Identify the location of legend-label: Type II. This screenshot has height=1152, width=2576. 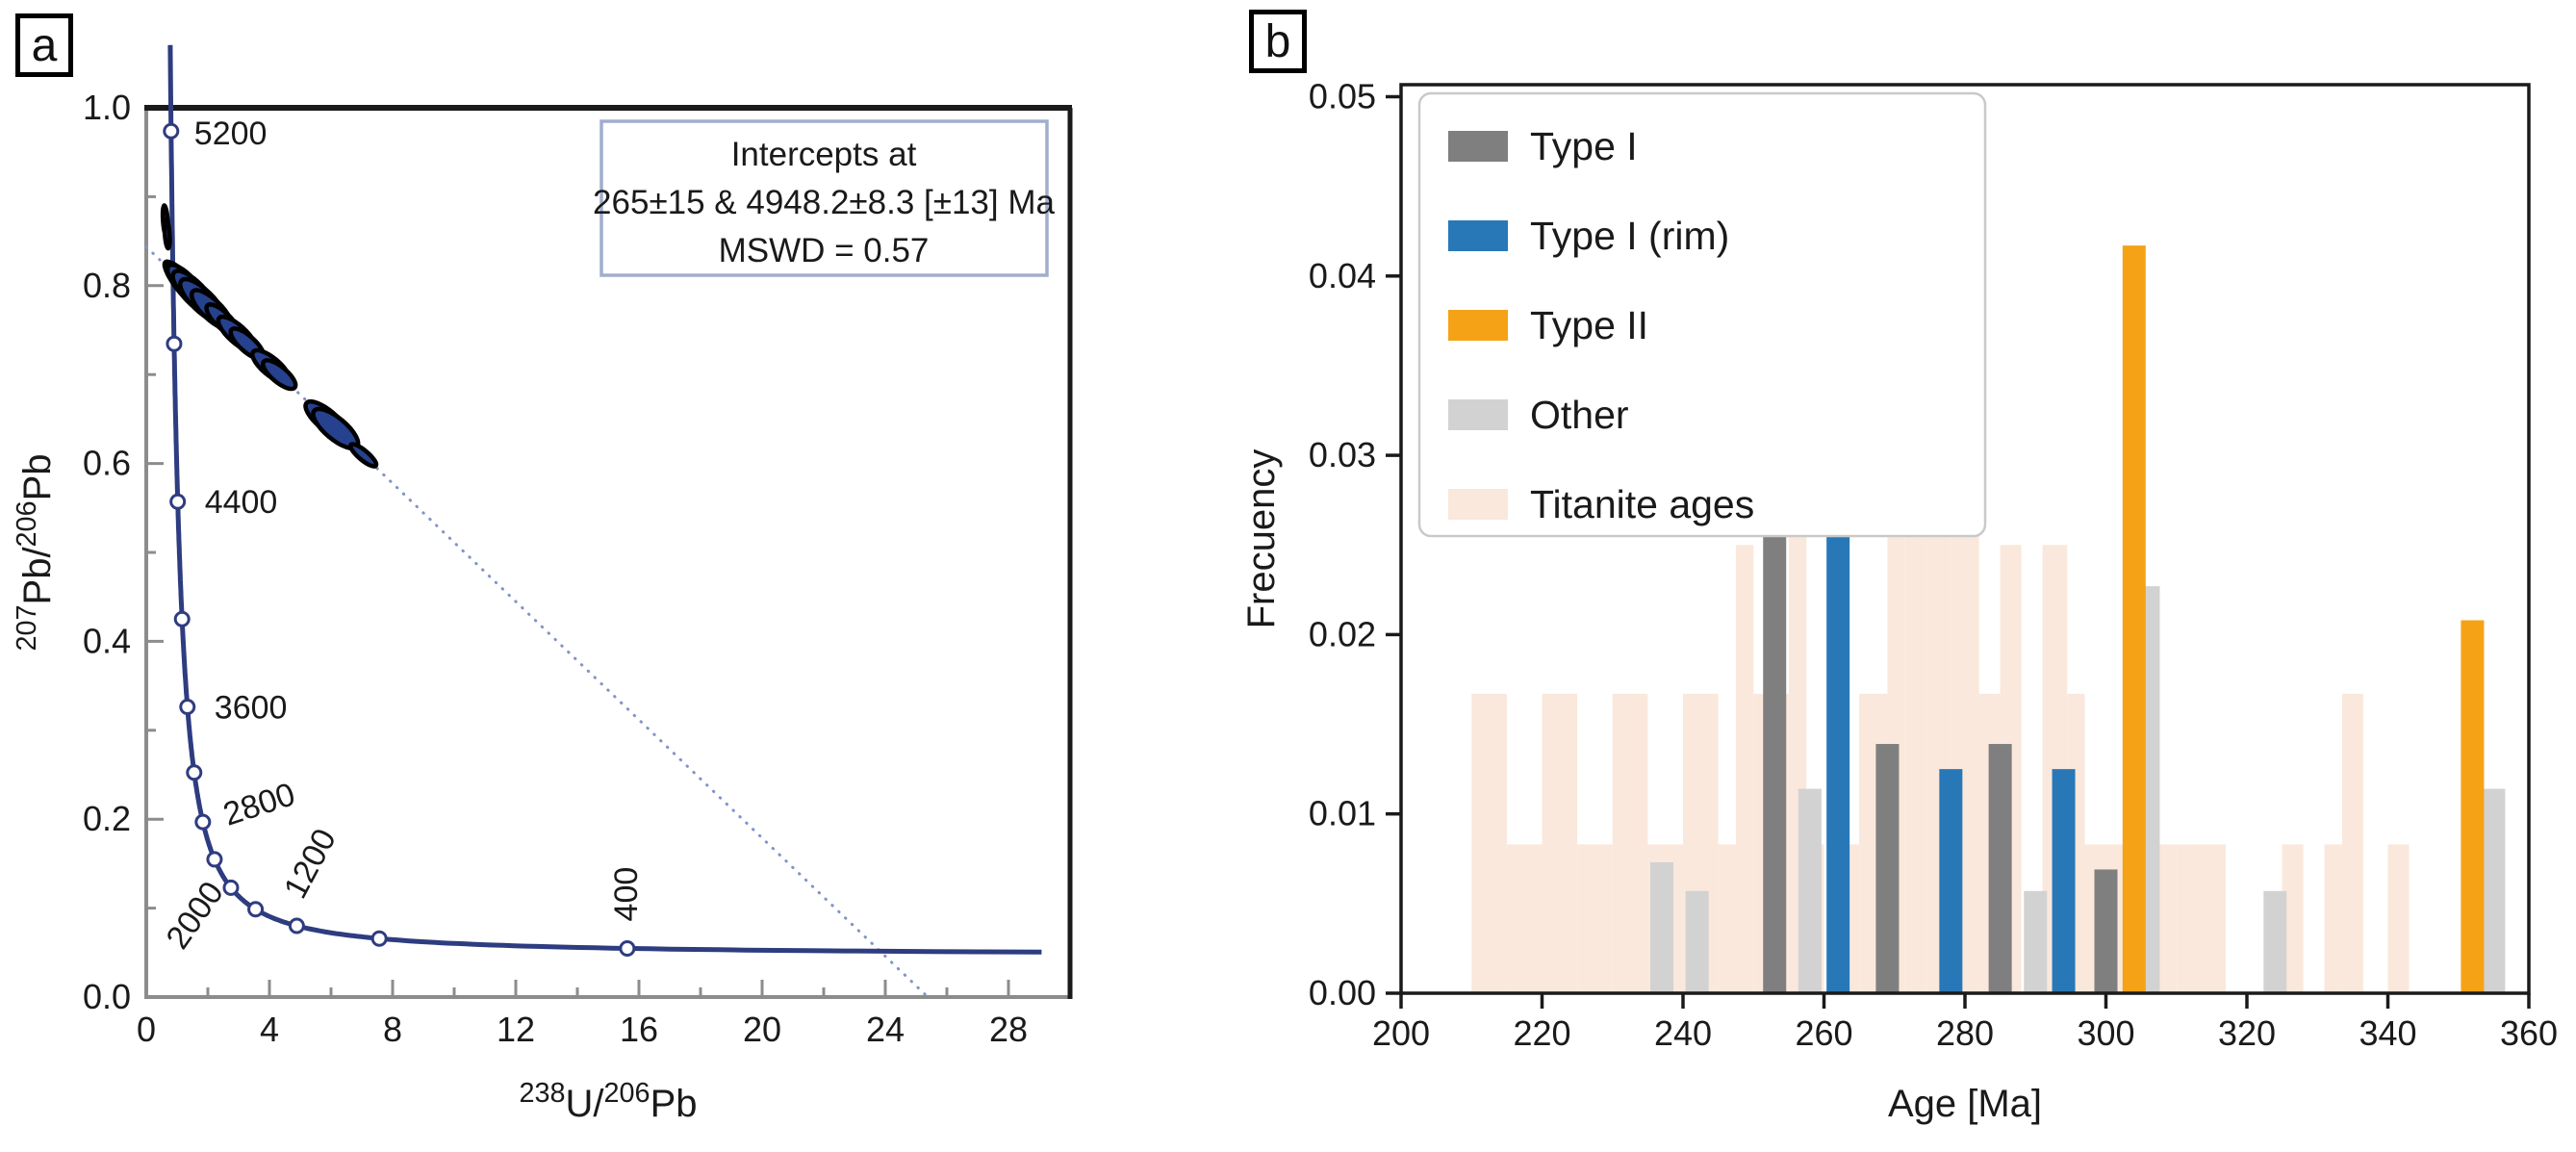
(1589, 325).